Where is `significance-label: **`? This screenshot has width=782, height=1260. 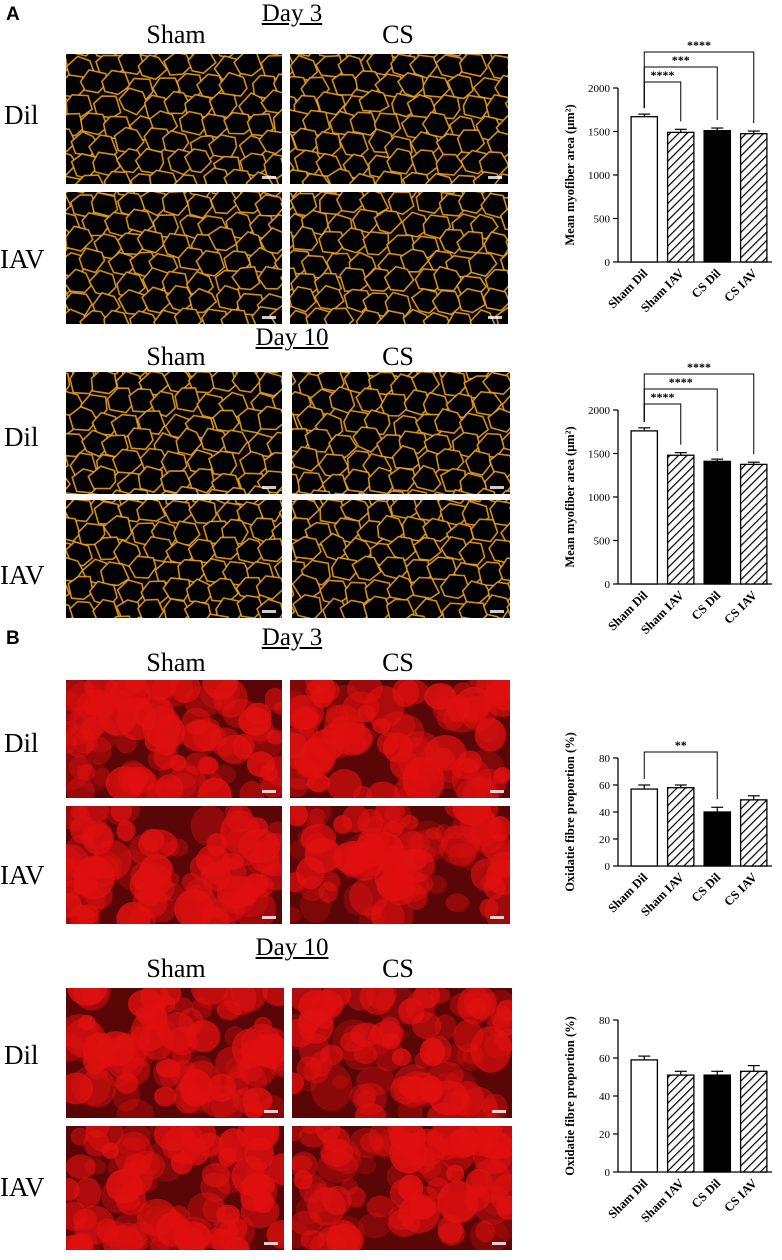 significance-label: ** is located at coordinates (681, 745).